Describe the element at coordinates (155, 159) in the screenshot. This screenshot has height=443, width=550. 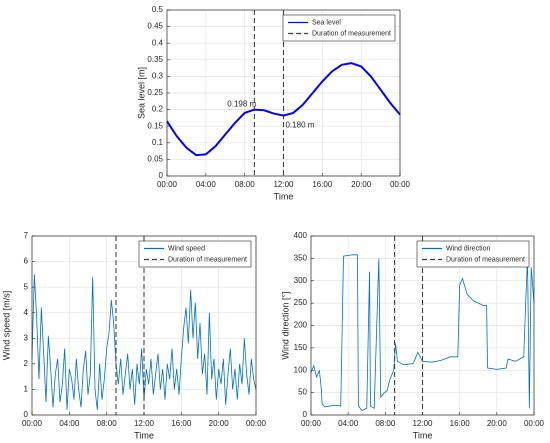
I see `y-tick-label: 0.05` at that location.